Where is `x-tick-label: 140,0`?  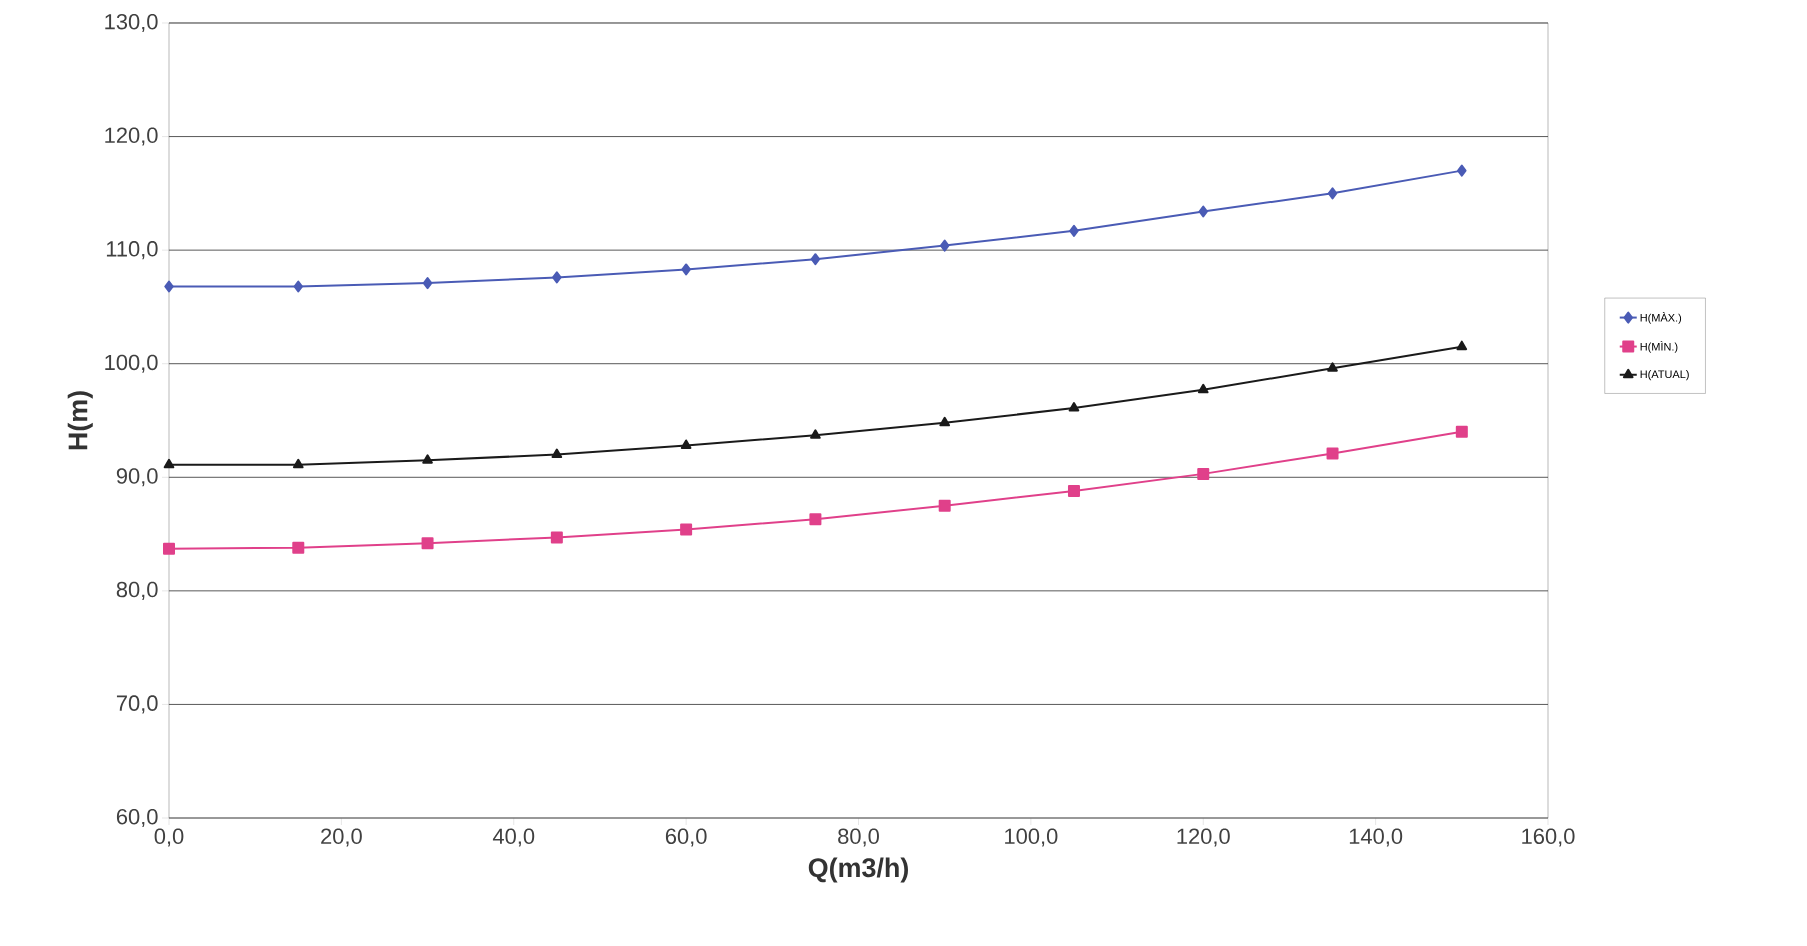 x-tick-label: 140,0 is located at coordinates (1376, 837).